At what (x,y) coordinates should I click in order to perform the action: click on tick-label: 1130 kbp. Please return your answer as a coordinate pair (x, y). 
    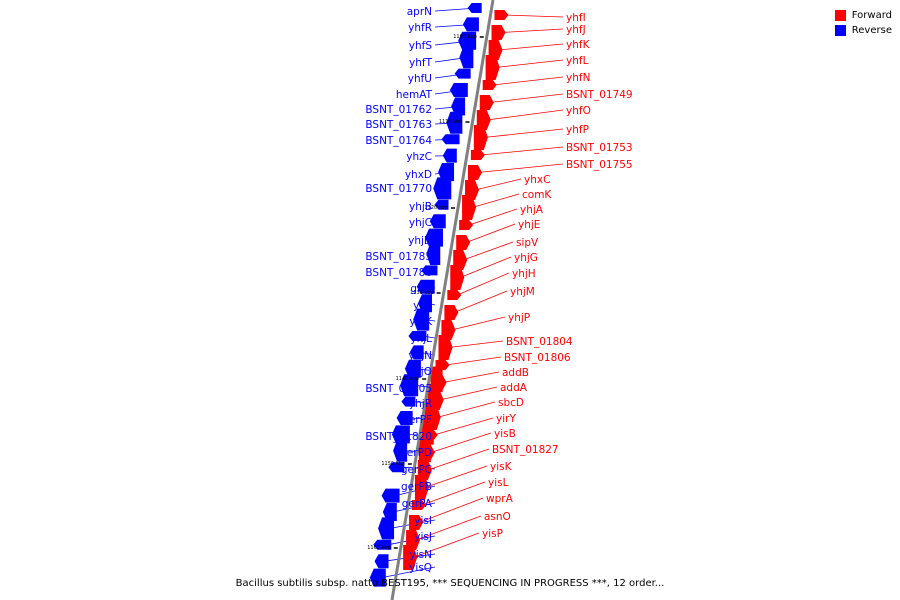
    Looking at the image, I should click on (422, 293).